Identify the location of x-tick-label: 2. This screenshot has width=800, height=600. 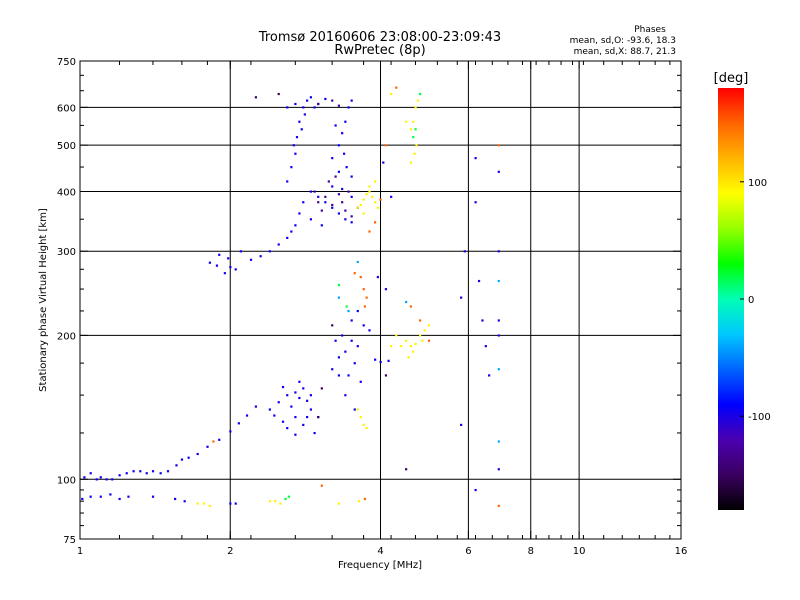
(230, 551).